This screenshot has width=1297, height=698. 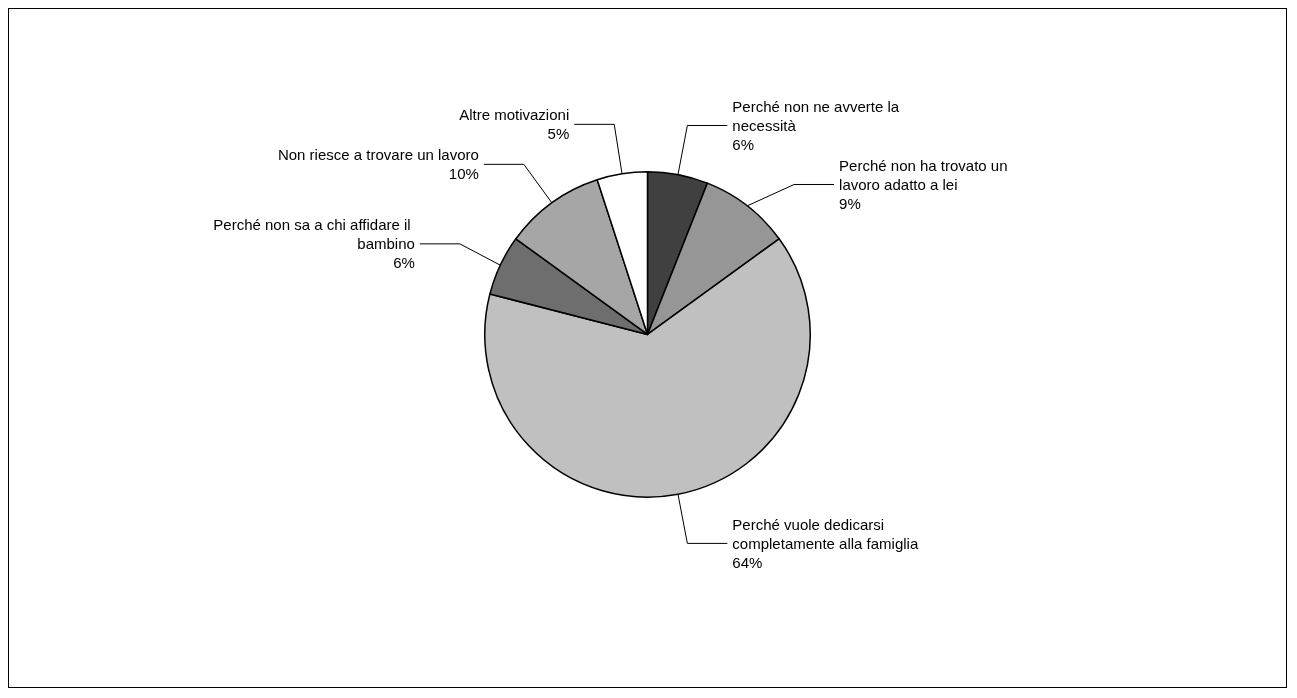 What do you see at coordinates (818, 115) in the screenshot?
I see `slice-label: Perché non ne avverte la necessità` at bounding box center [818, 115].